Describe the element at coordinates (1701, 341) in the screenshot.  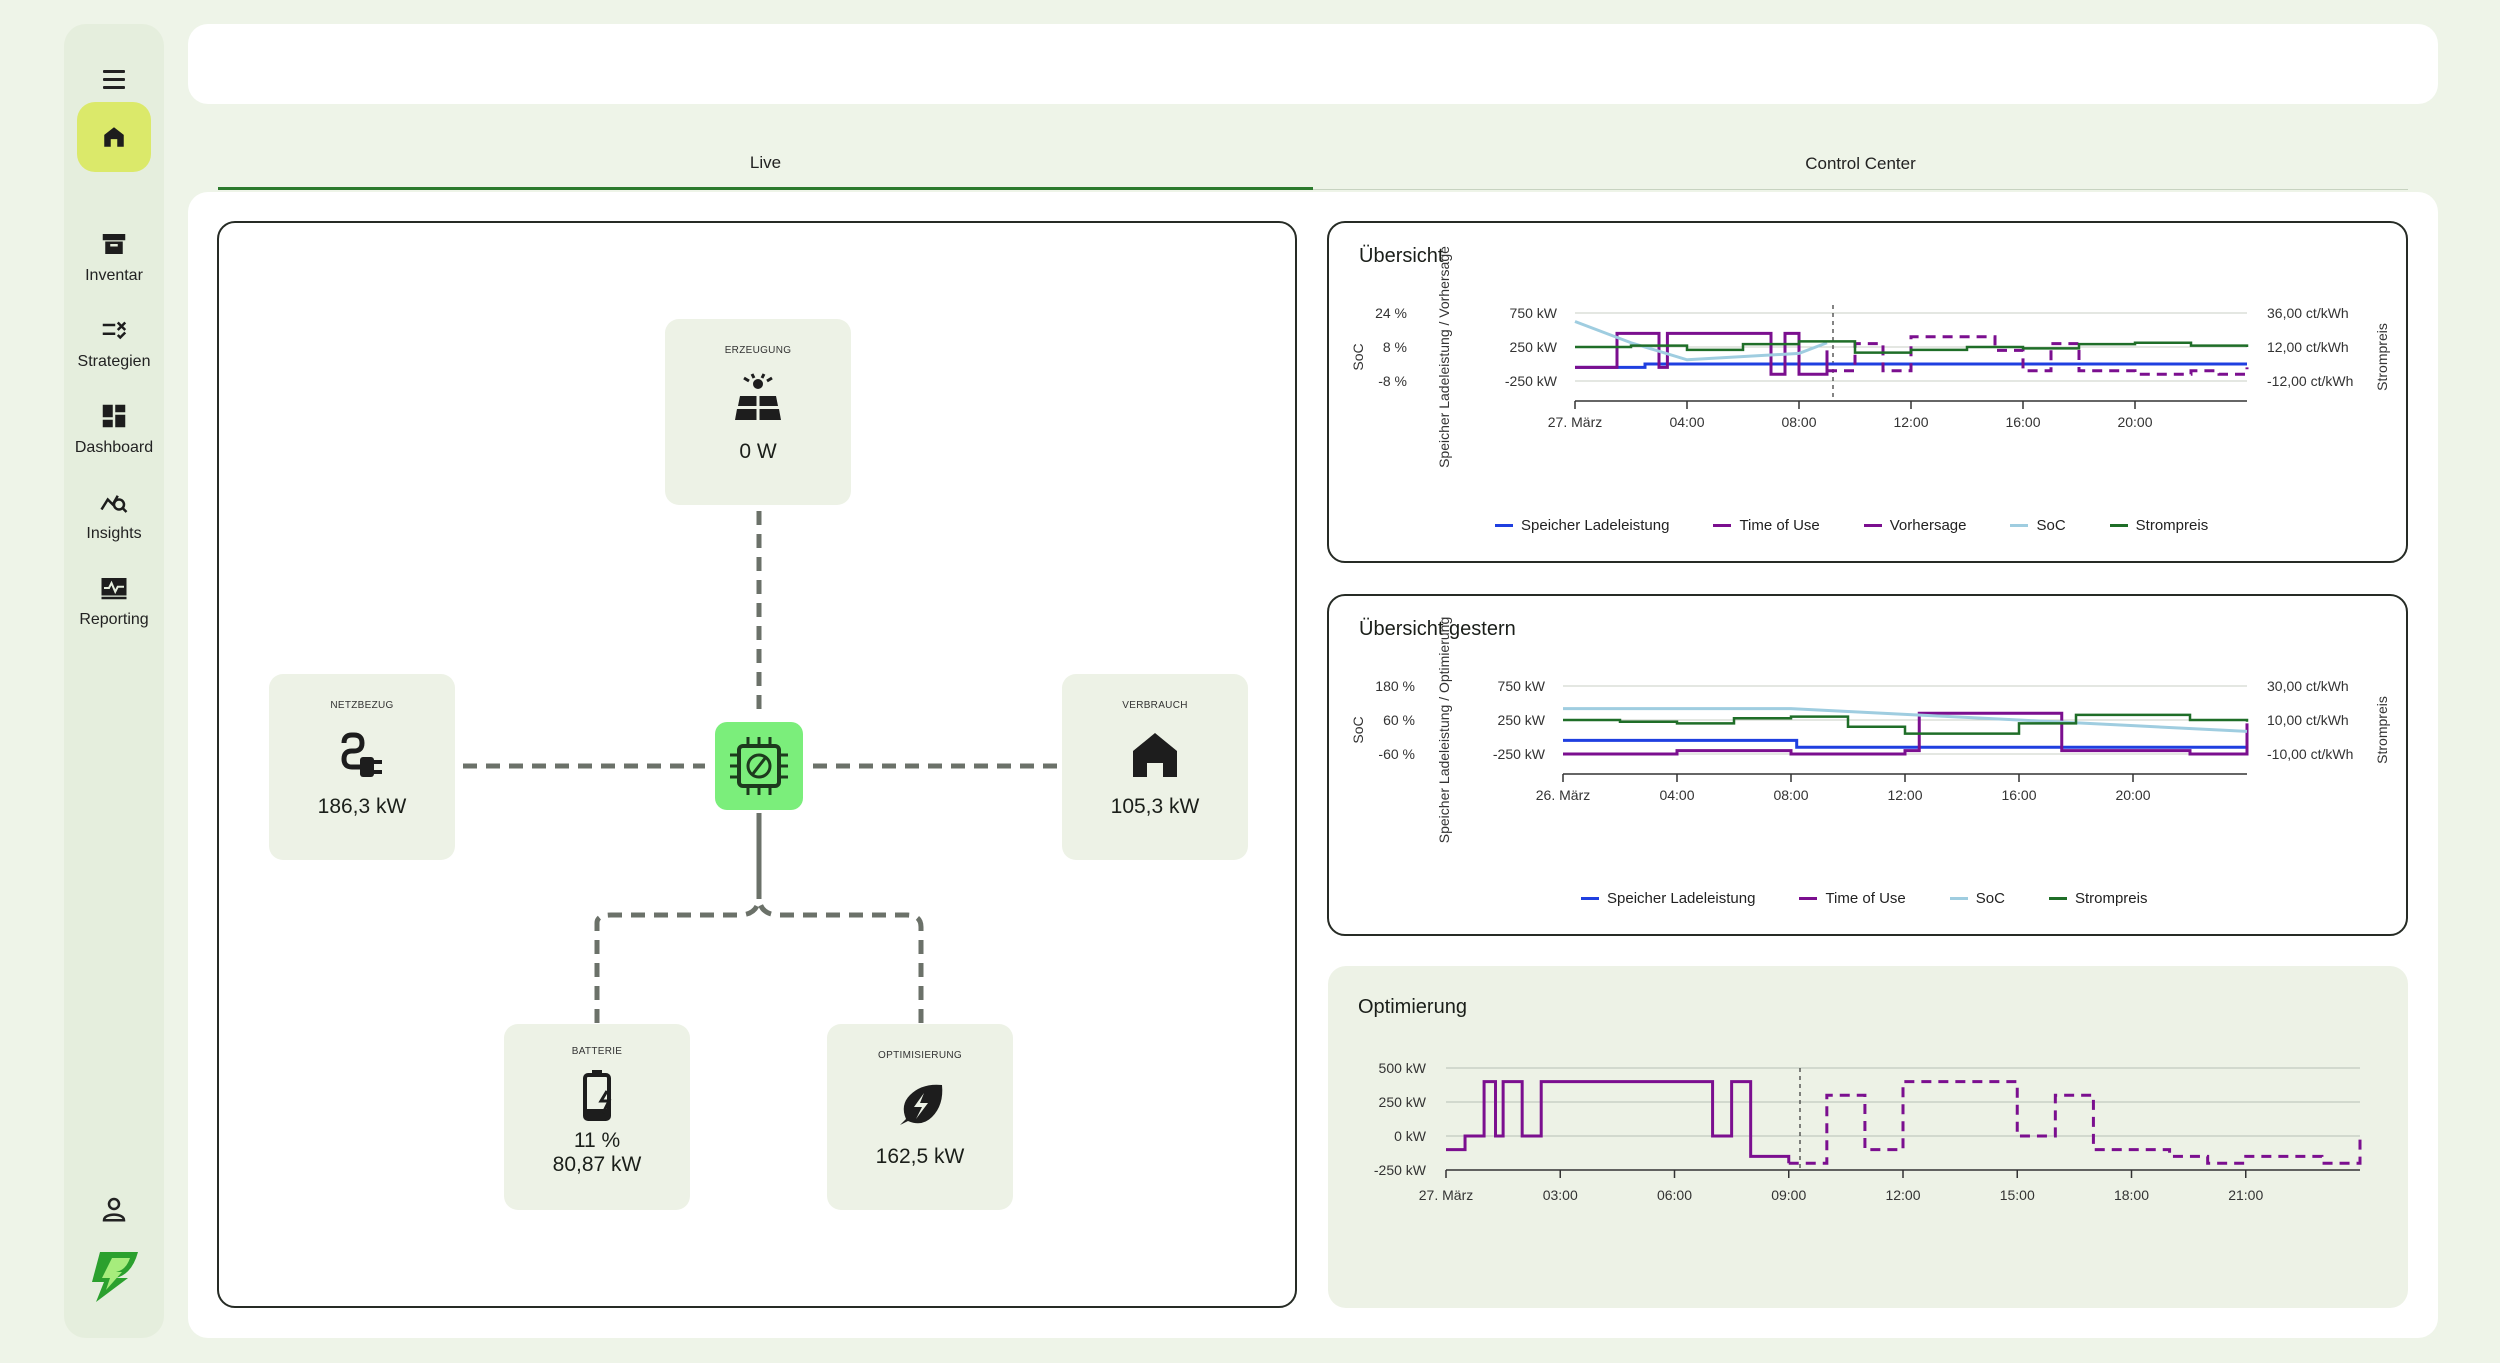
I see `series-line-soc` at that location.